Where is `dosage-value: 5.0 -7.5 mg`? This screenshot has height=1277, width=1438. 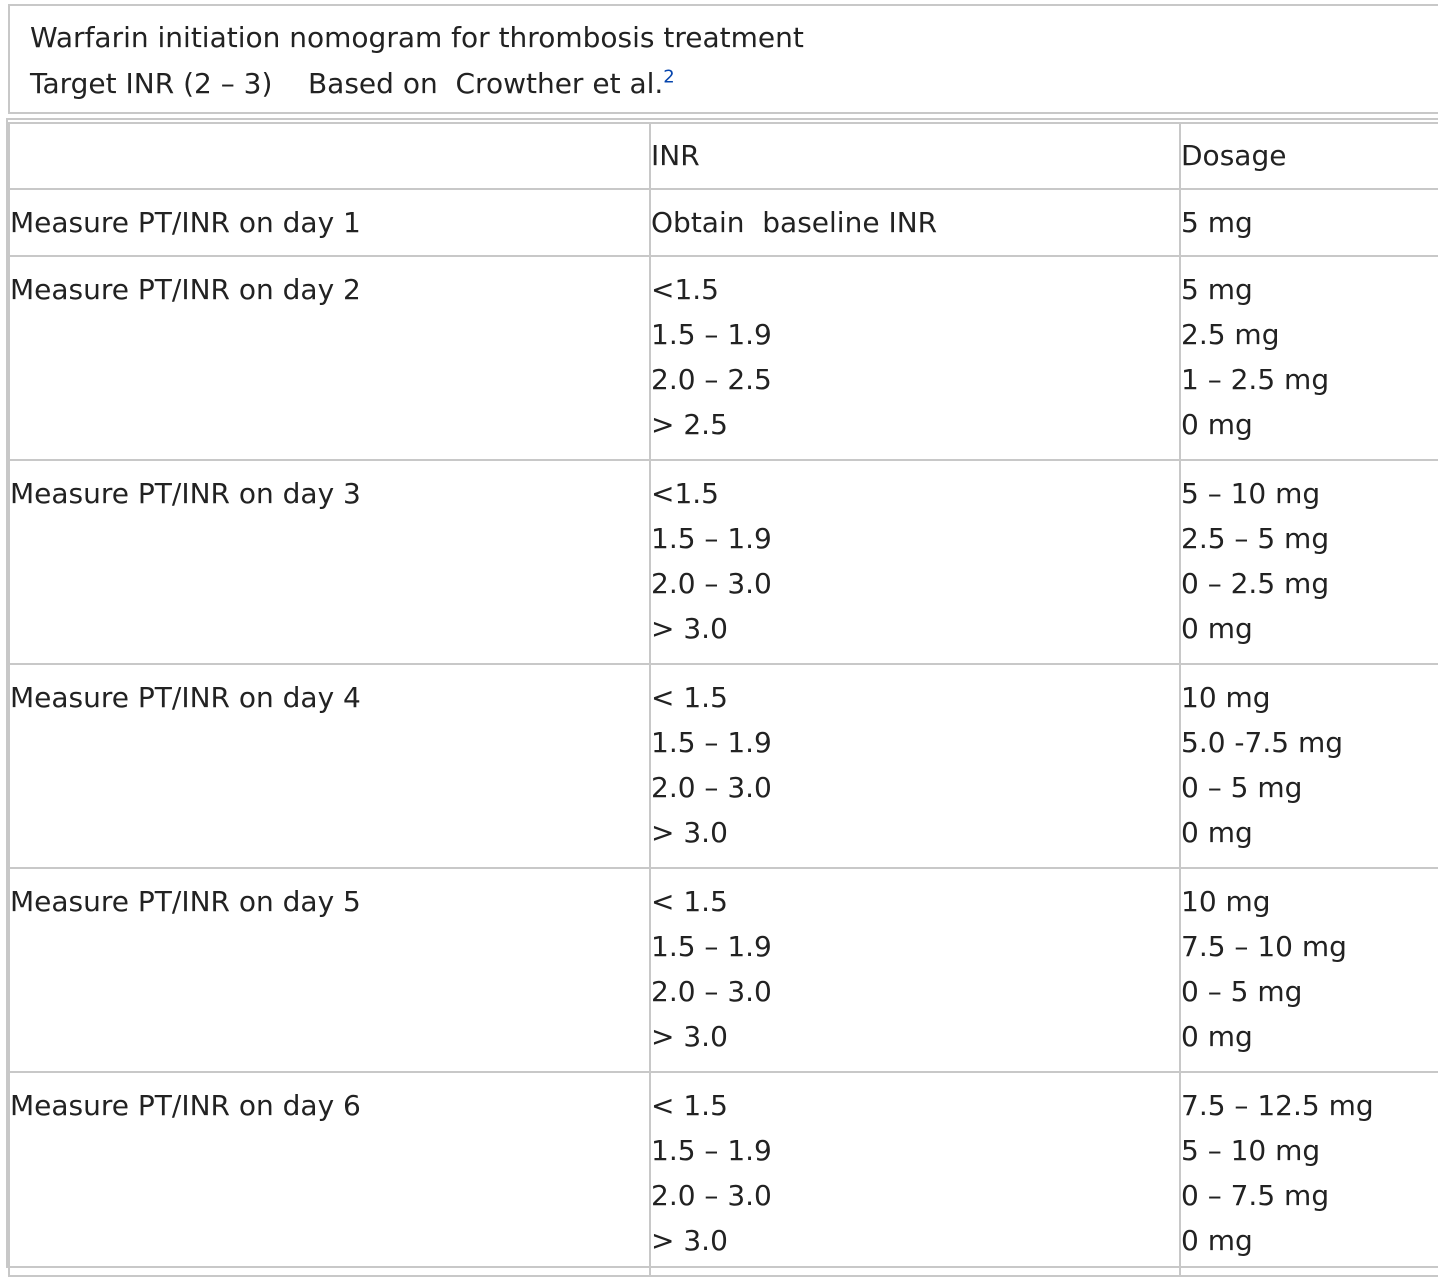 dosage-value: 5.0 -7.5 mg is located at coordinates (1262, 742).